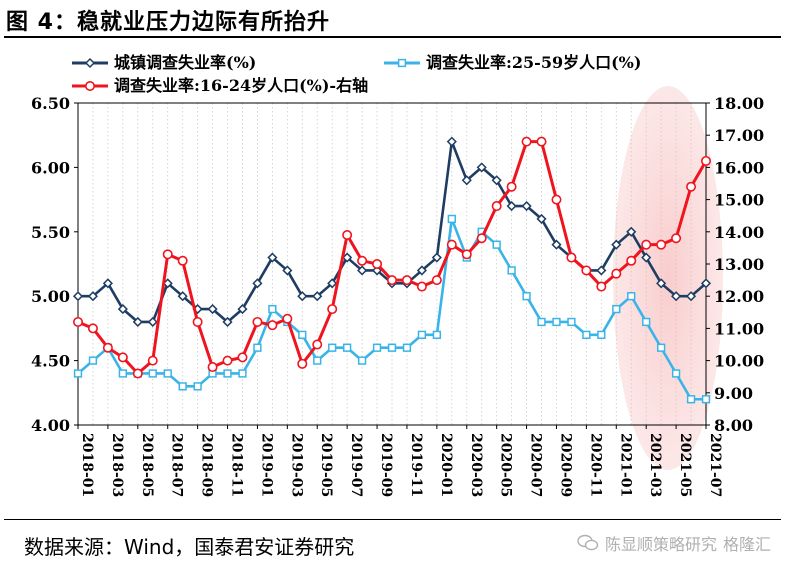  I want to click on x-tick-label: 2021-03, so click(655, 465).